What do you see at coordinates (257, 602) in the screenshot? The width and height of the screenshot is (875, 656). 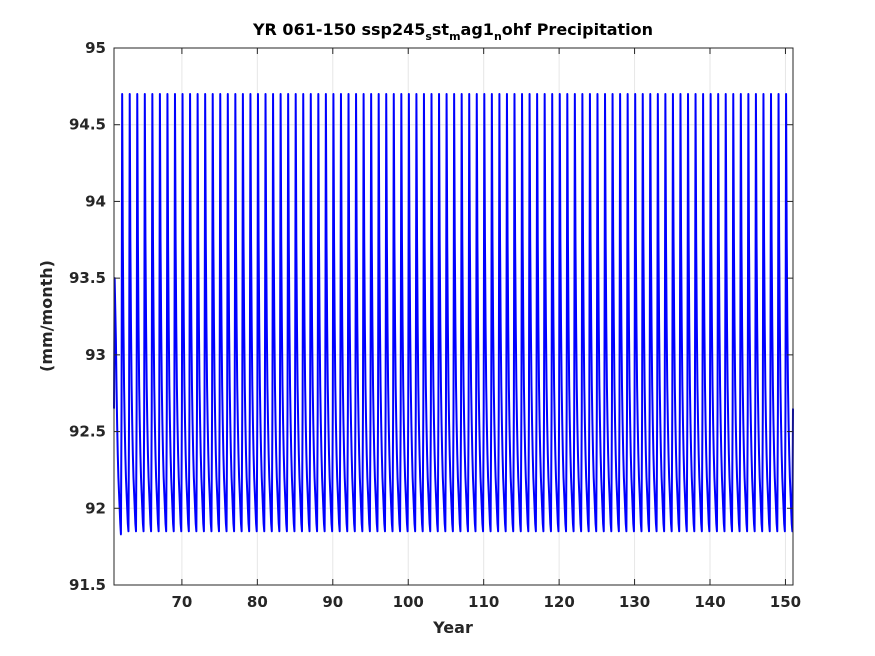 I see `x-tick-label: 80` at bounding box center [257, 602].